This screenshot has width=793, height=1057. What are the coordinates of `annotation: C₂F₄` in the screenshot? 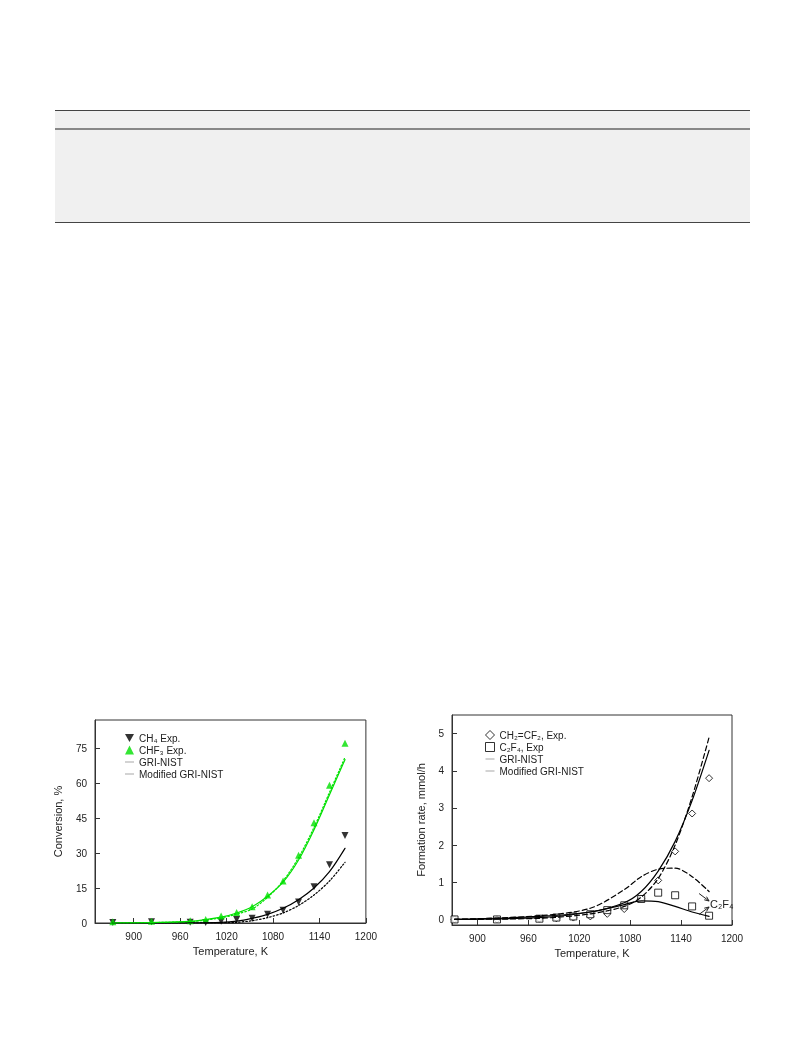 It's located at (722, 904).